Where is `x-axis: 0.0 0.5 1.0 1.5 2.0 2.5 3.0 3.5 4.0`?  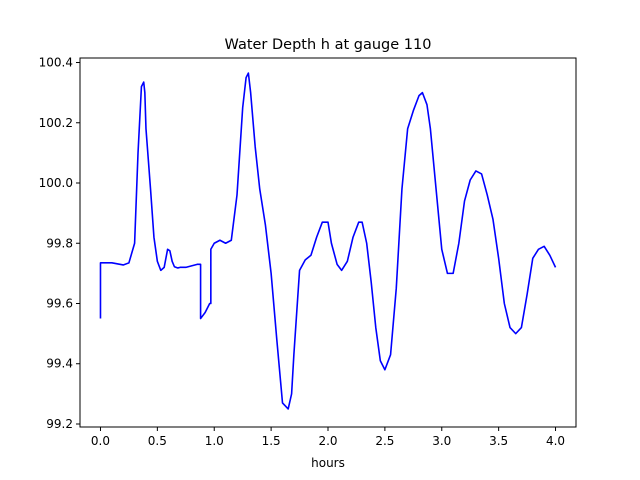
x-axis: 0.0 0.5 1.0 1.5 2.0 2.5 3.0 3.5 4.0 is located at coordinates (328, 437).